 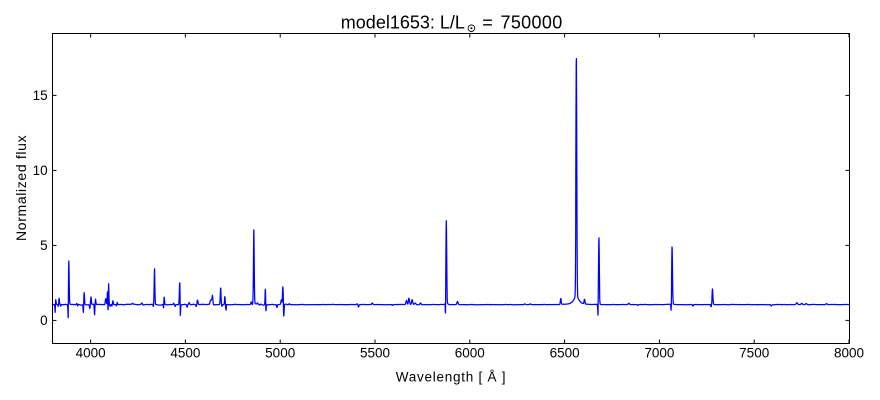 I want to click on svg-text: 6500, so click(x=565, y=353).